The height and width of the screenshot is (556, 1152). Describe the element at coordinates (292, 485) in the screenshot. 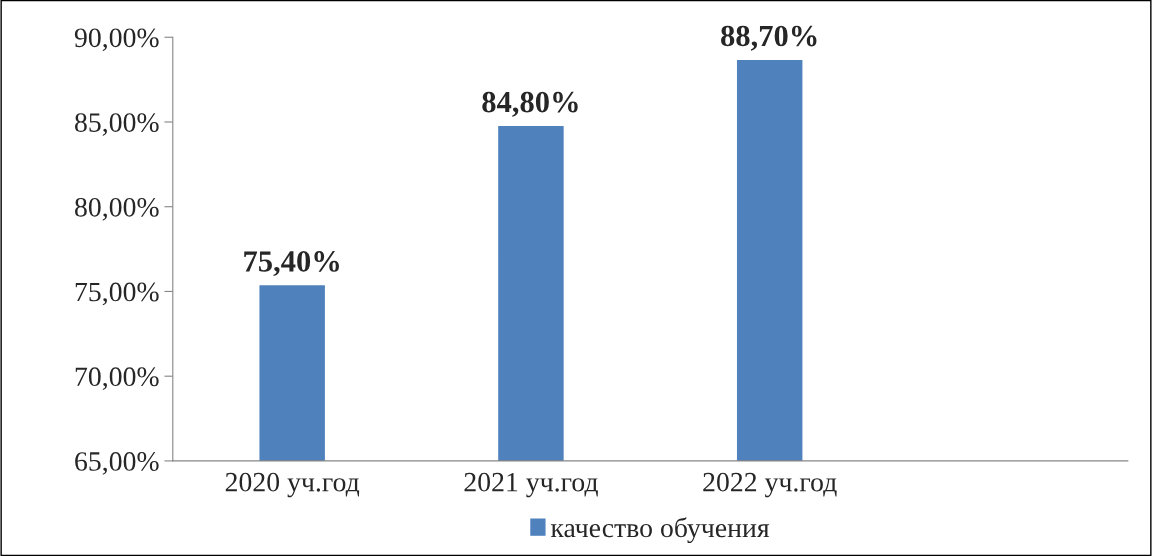

I see `x-tick-label: 2020 уч.год` at that location.